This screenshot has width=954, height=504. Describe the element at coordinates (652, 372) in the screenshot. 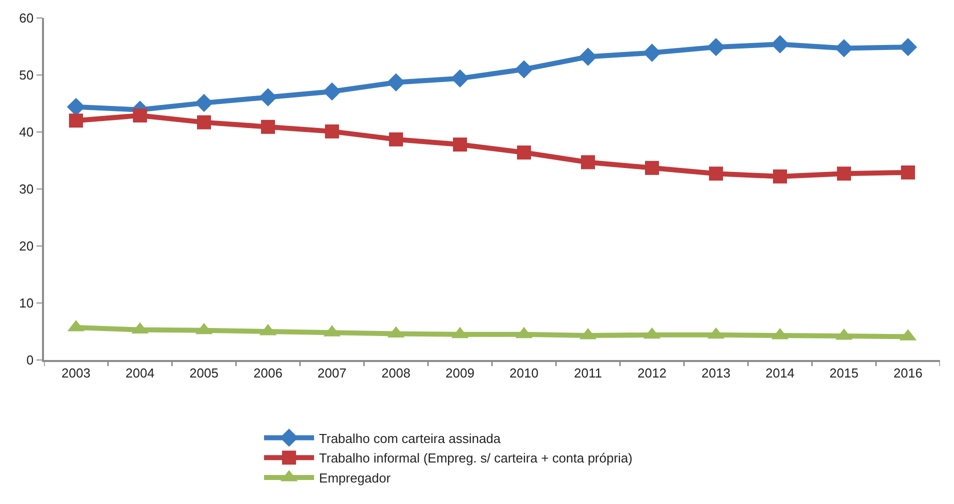

I see `x-tick-label: 2012` at that location.